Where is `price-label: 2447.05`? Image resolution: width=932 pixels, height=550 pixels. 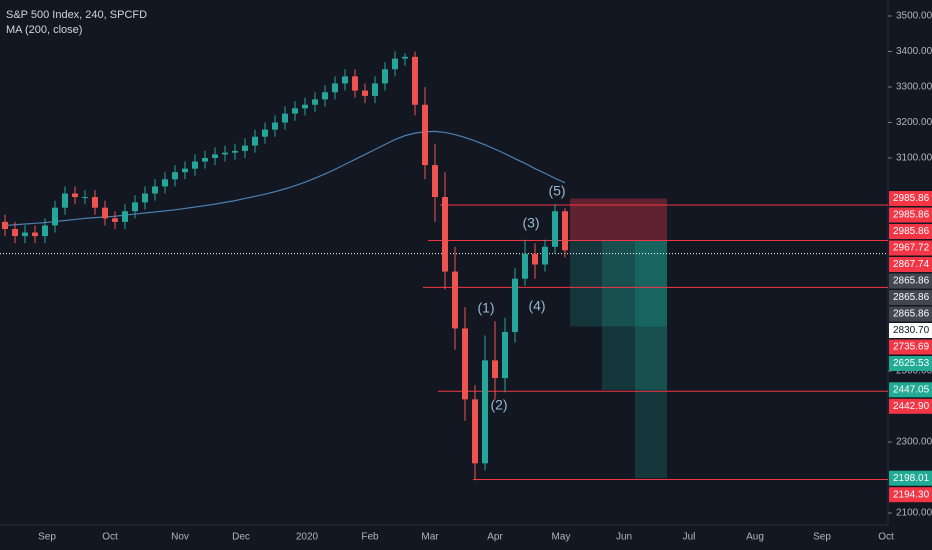
price-label: 2447.05 is located at coordinates (911, 389).